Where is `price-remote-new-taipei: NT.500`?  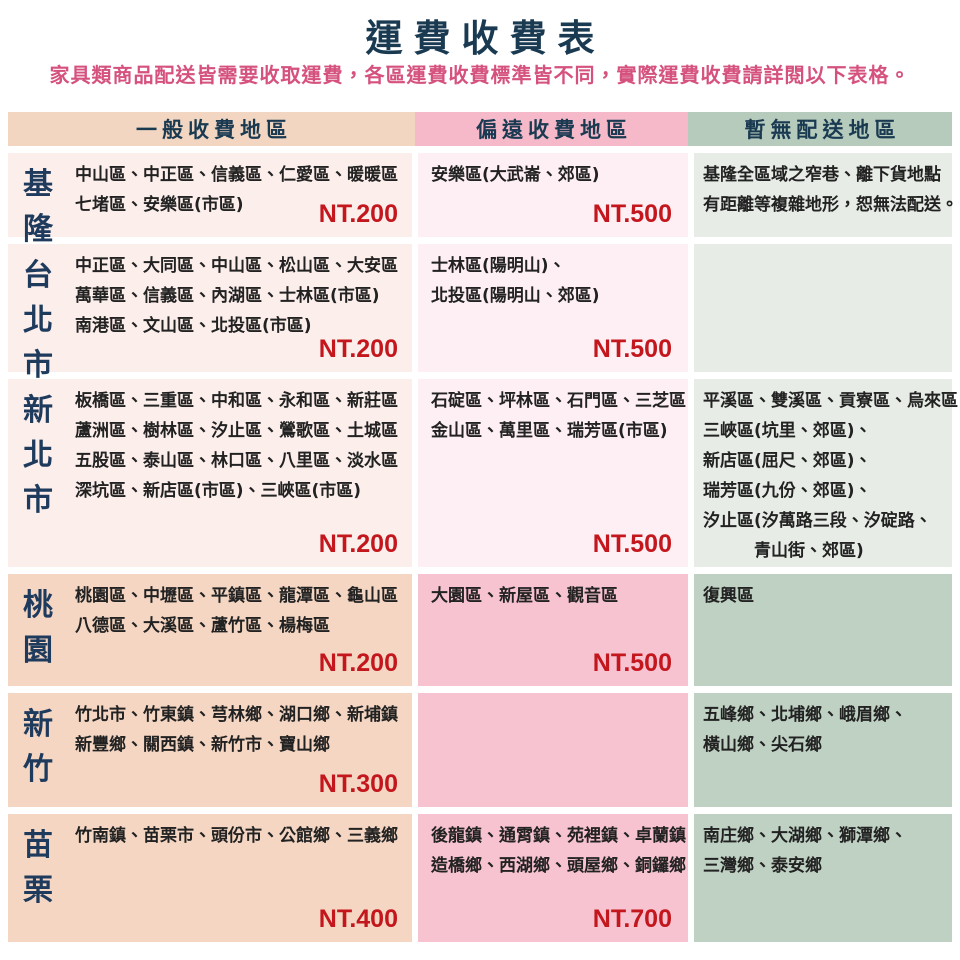
price-remote-new-taipei: NT.500 is located at coordinates (632, 544).